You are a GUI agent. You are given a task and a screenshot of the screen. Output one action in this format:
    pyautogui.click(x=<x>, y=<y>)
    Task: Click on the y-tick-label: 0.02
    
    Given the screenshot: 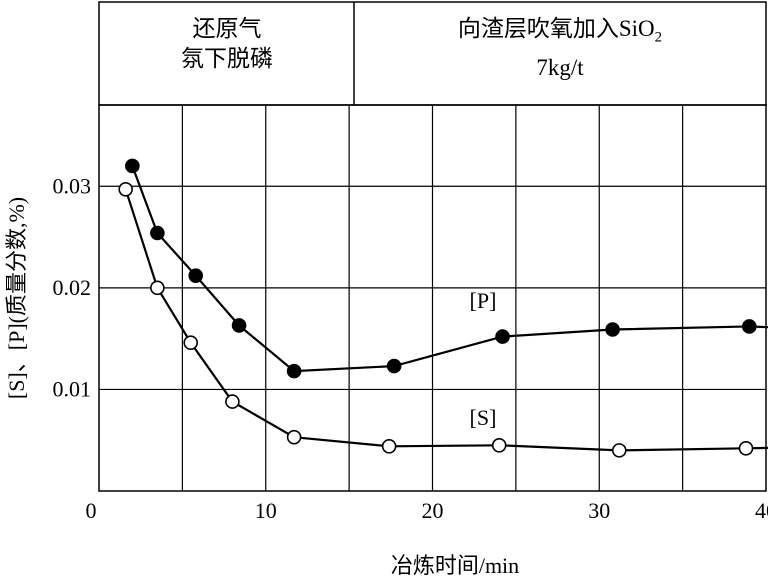 What is the action you would take?
    pyautogui.click(x=72, y=287)
    